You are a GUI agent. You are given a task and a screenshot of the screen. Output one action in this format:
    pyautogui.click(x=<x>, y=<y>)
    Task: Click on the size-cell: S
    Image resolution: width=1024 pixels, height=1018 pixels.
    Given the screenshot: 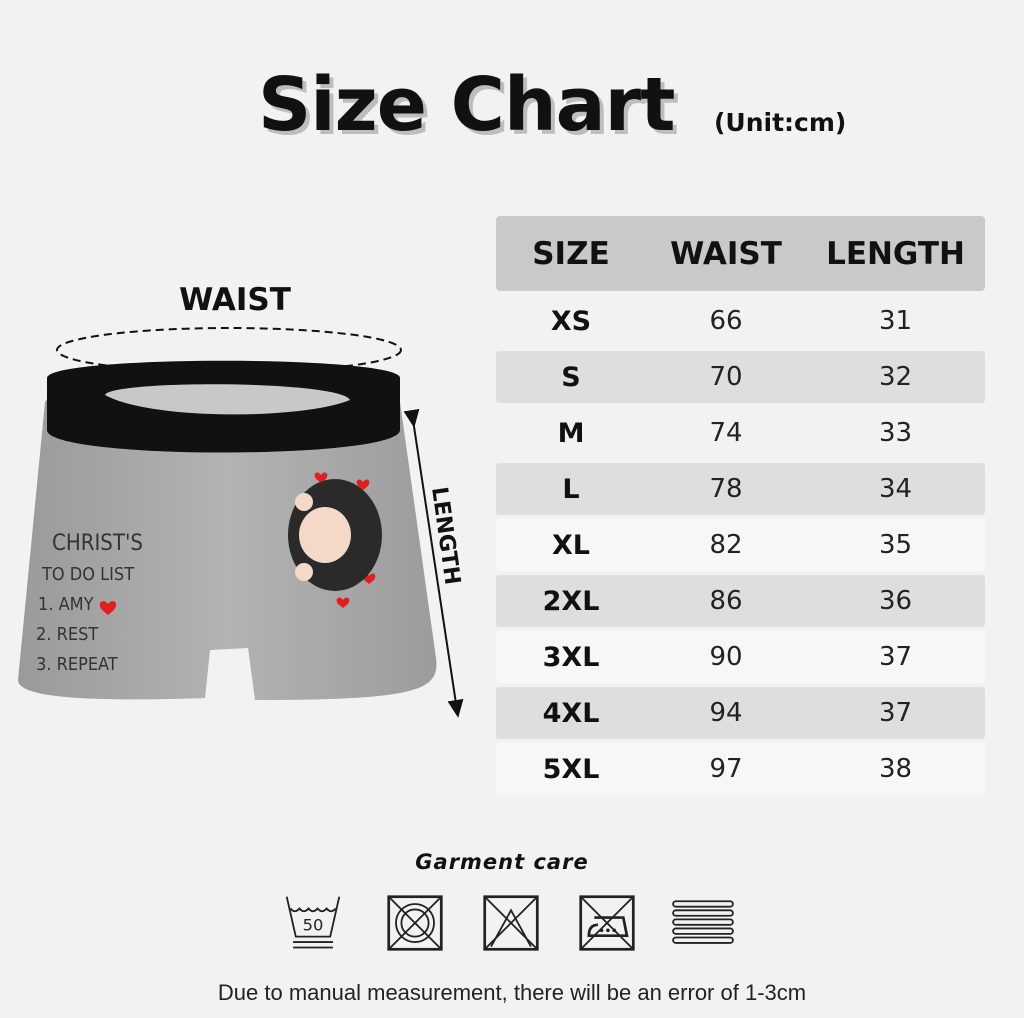 What is the action you would take?
    pyautogui.click(x=571, y=377)
    